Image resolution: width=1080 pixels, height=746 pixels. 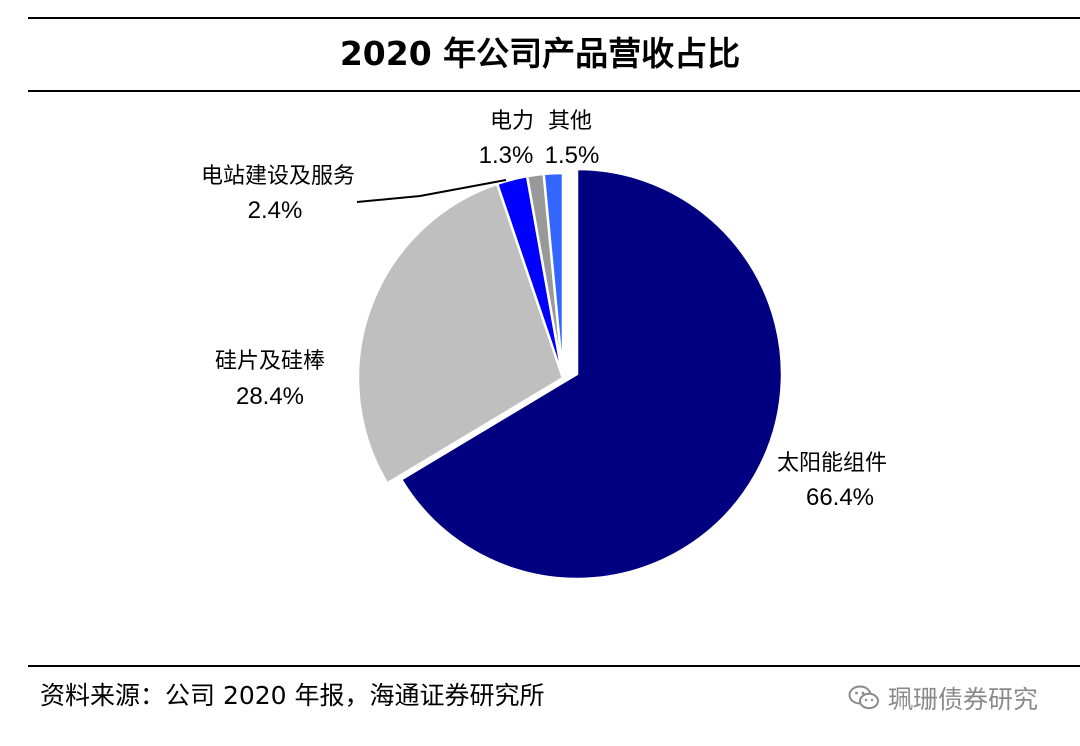 I want to click on leader-line, so click(x=431, y=191).